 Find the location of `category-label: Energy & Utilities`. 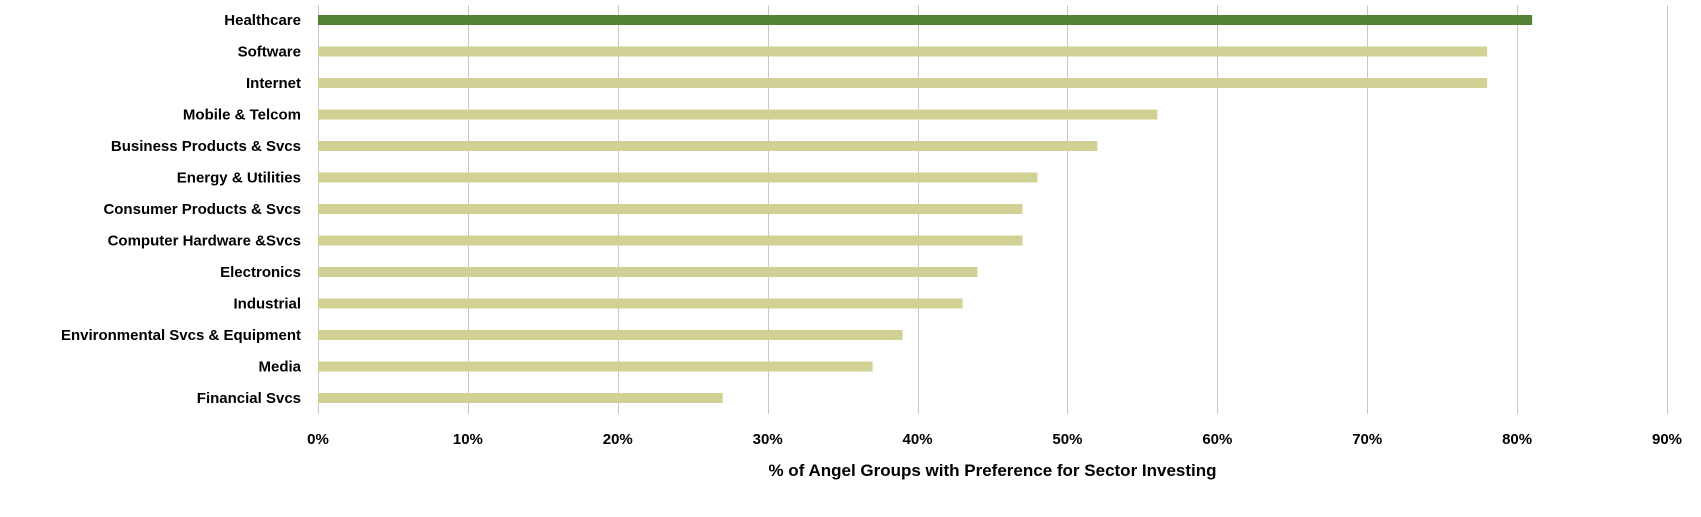

category-label: Energy & Utilities is located at coordinates (239, 178).